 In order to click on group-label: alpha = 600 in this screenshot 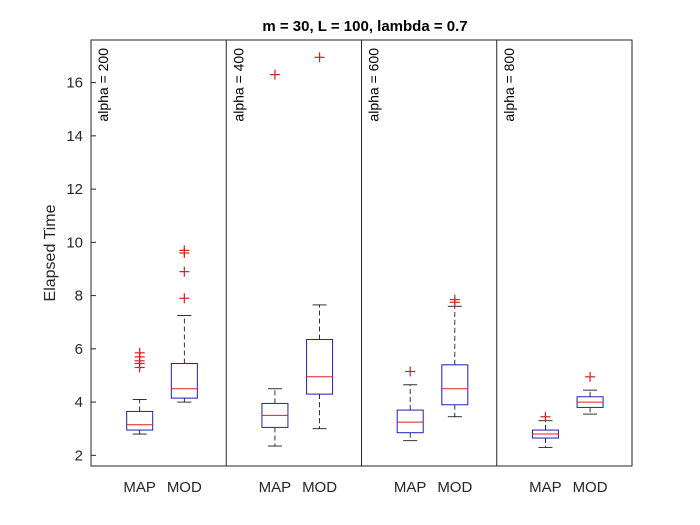, I will do `click(374, 85)`.